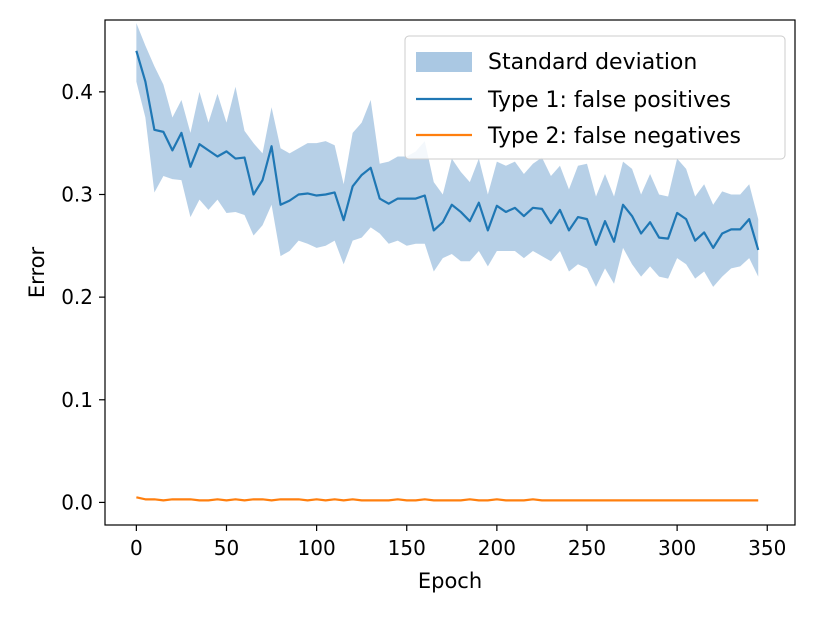 This screenshot has width=830, height=623. Describe the element at coordinates (37, 273) in the screenshot. I see `y-axis-label: Error` at that location.